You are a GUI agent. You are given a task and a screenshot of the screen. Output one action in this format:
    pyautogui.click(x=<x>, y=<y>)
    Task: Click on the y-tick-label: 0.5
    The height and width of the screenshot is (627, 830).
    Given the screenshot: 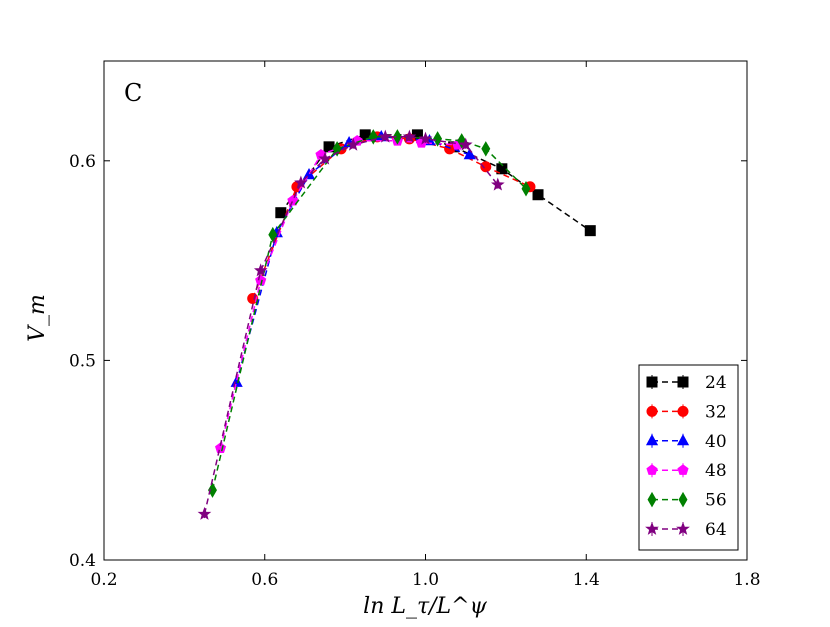 What is the action you would take?
    pyautogui.click(x=82, y=361)
    